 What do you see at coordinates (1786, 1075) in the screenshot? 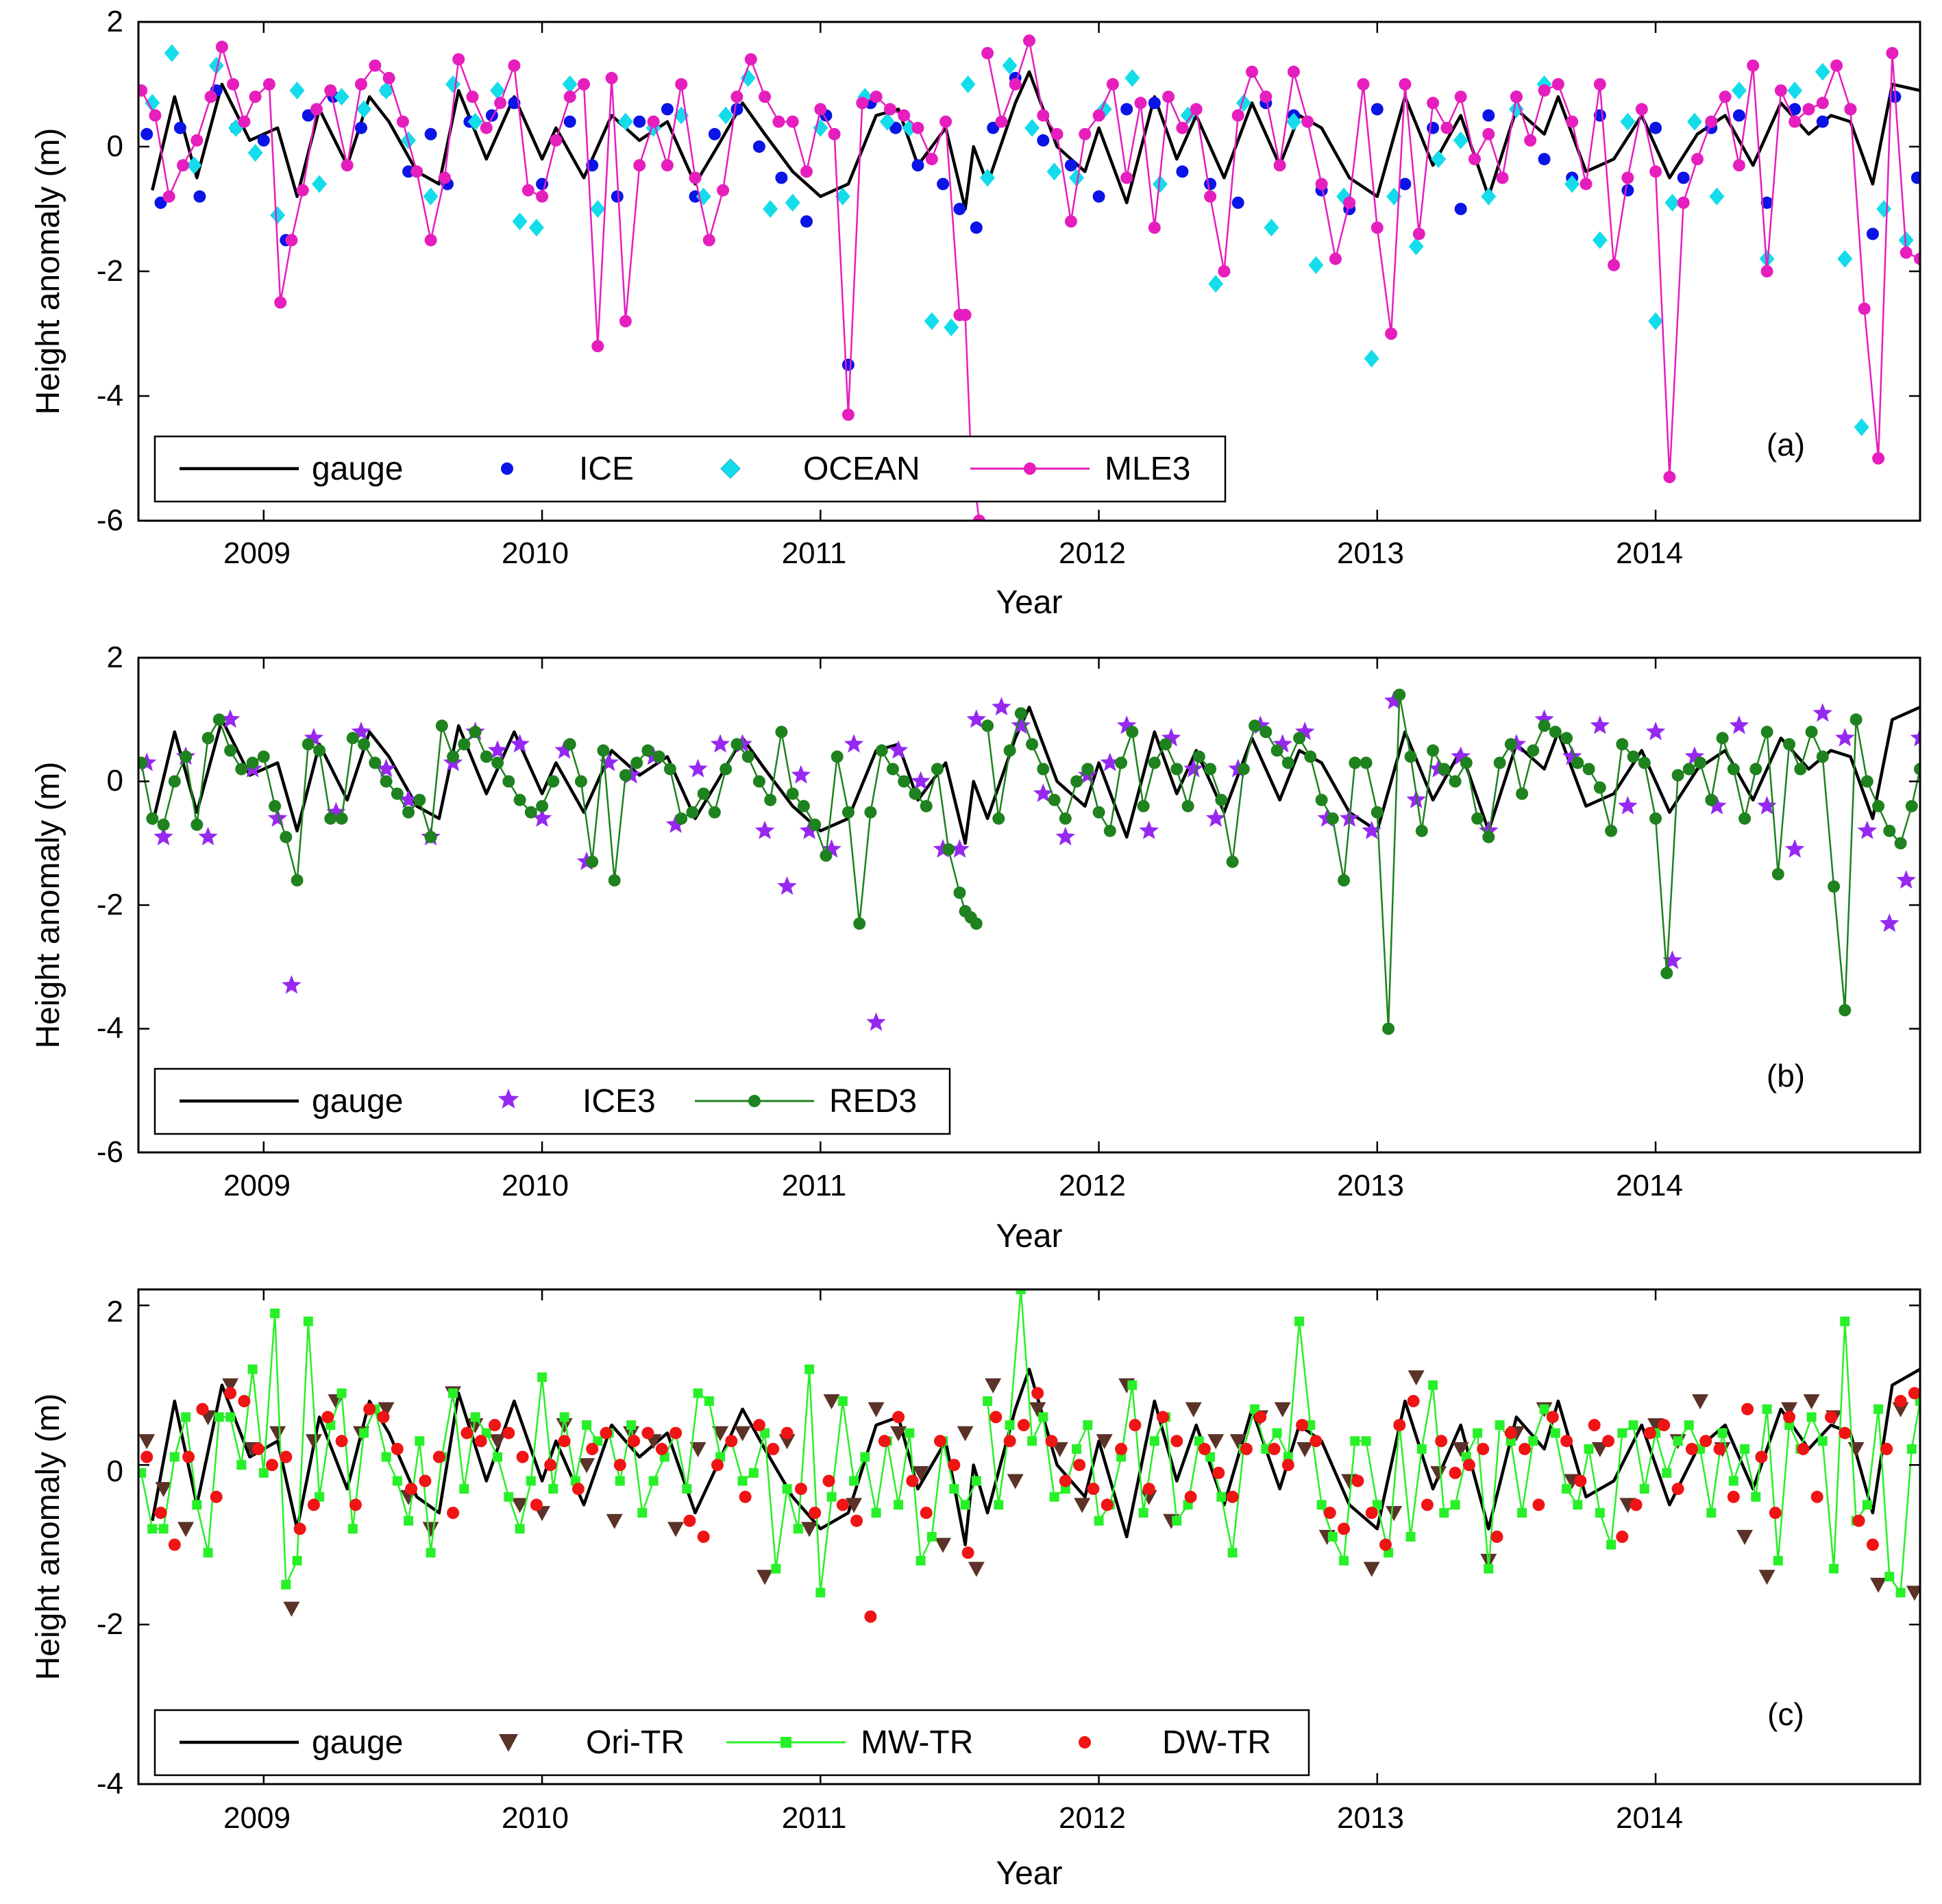
I see `panel-b-label: (b)` at bounding box center [1786, 1075].